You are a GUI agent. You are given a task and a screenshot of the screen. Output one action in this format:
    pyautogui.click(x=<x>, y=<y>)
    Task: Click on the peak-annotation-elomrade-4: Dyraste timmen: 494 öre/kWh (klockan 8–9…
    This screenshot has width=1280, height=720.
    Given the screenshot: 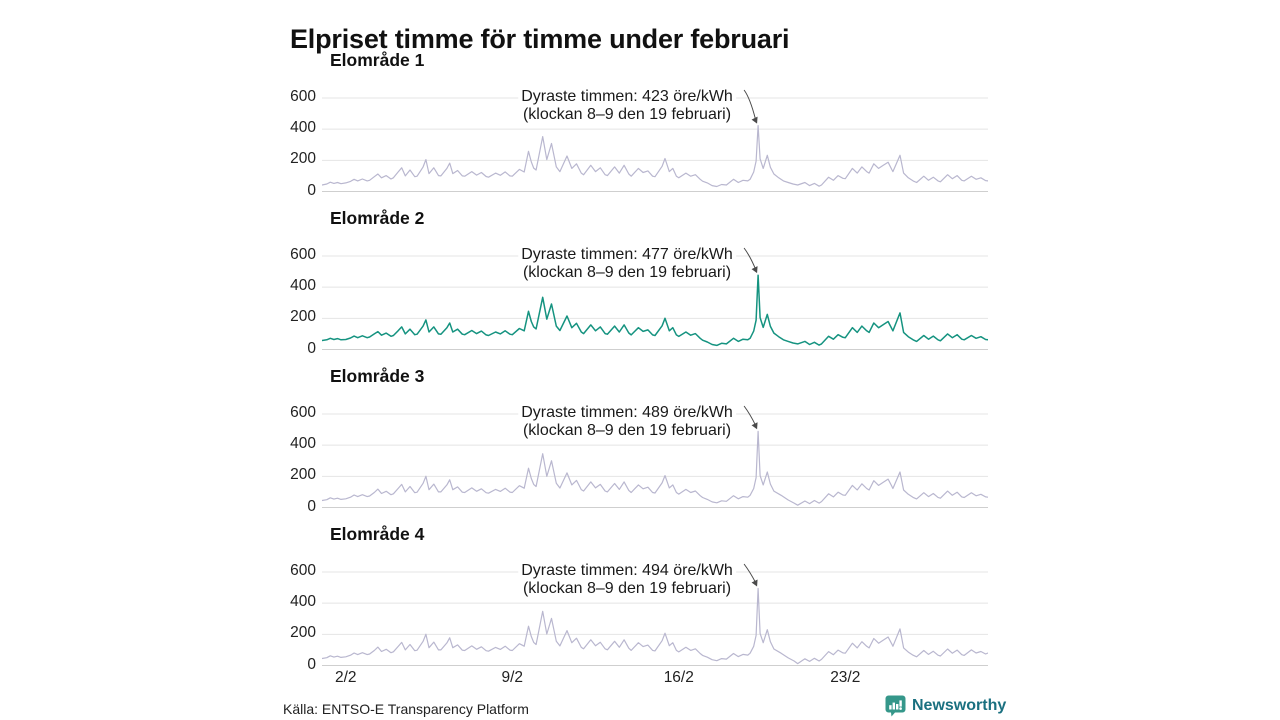 What is the action you would take?
    pyautogui.click(x=627, y=580)
    